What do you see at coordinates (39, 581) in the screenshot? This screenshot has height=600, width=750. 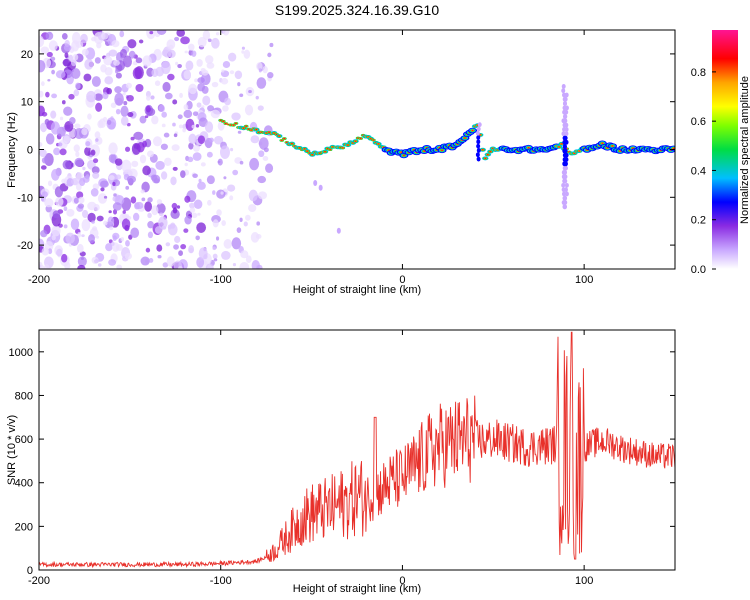 I see `snr-x-tick-label: -200` at bounding box center [39, 581].